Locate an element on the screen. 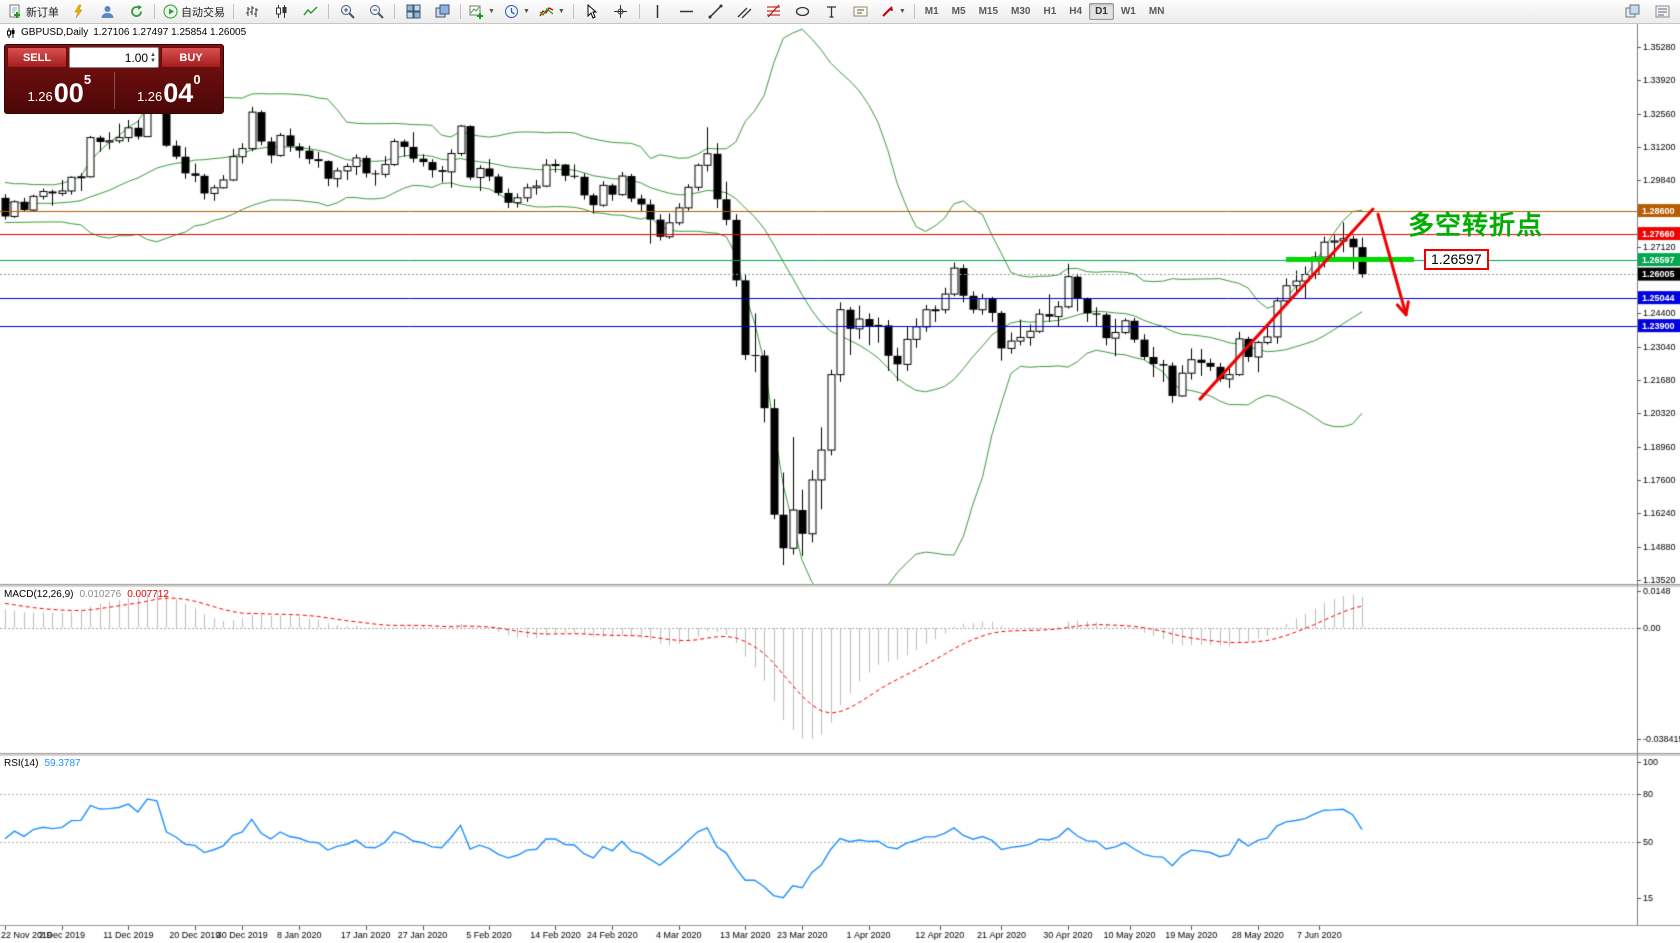  volume-spinner: ▲ ▼ is located at coordinates (153, 58).